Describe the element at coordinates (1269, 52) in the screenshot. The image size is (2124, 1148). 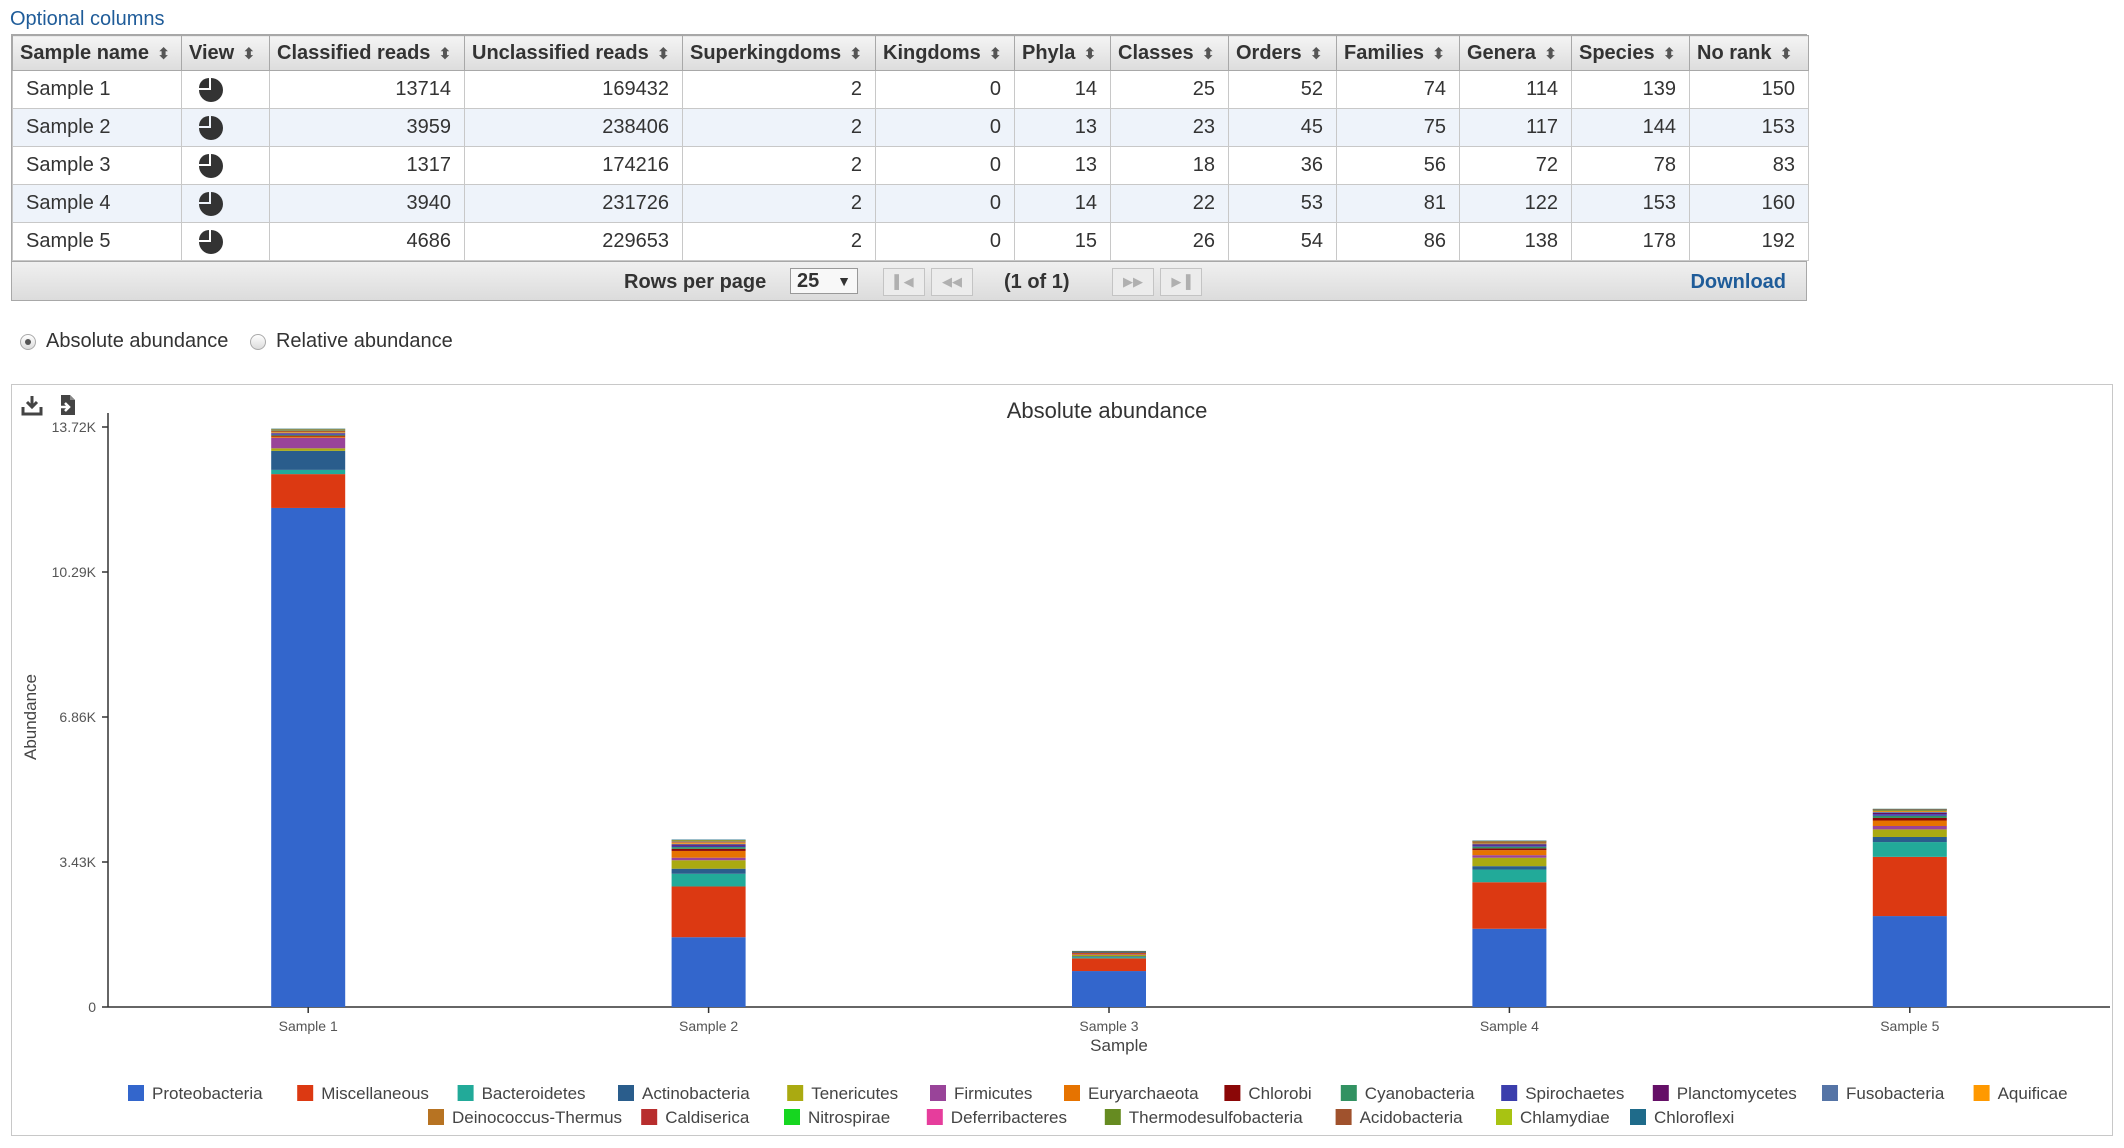
I see `column-header-label: Orders` at that location.